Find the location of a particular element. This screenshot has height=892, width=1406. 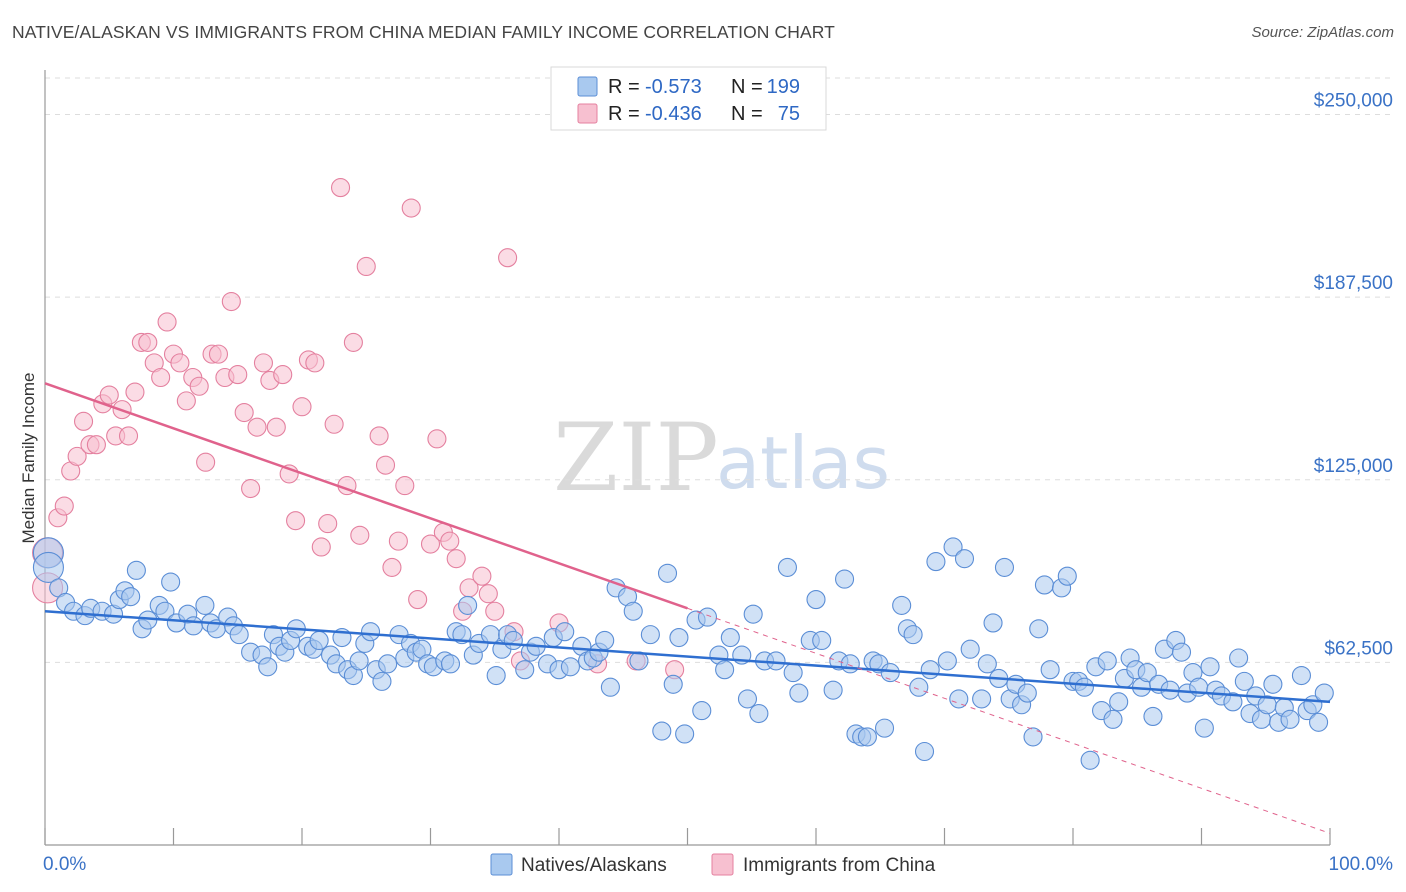

bottom-legend: Natives/Alaskans Immigrants from China is located at coordinates (713, 864).